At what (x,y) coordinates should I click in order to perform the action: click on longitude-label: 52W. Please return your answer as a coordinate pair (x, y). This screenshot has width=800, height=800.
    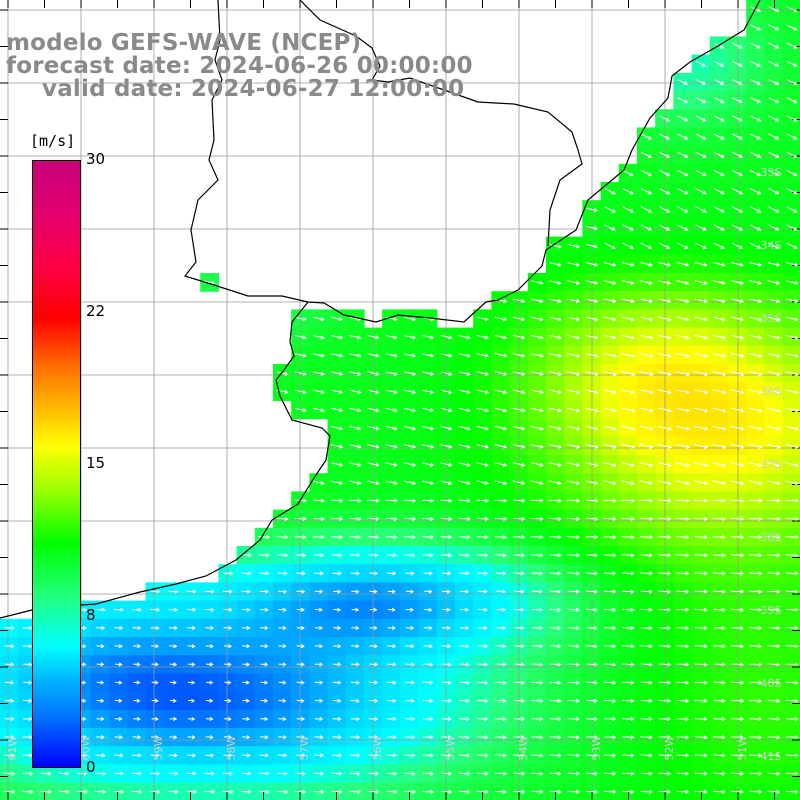
    Looking at the image, I should click on (669, 747).